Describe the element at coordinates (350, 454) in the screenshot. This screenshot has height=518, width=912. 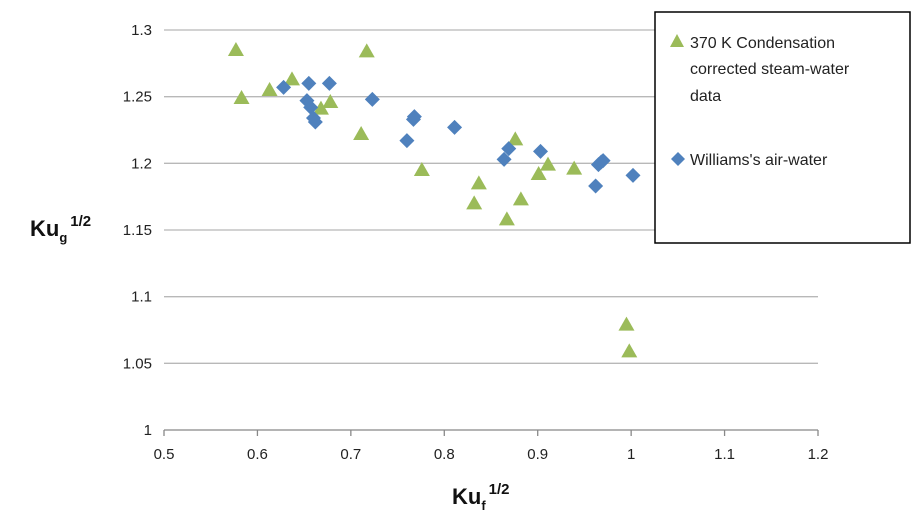
I see `x-tick-label: 0.7` at that location.